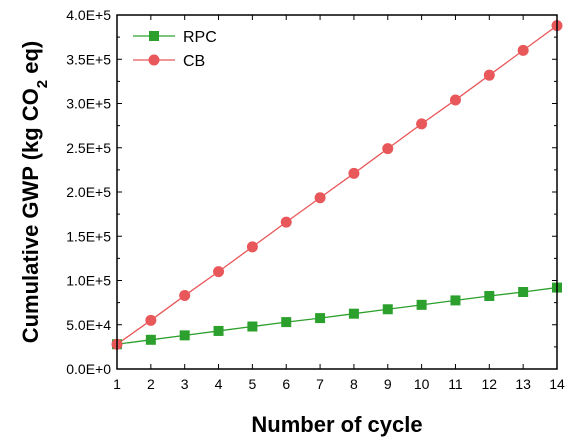 The image size is (573, 439). I want to click on x-tick-label: 4, so click(219, 384).